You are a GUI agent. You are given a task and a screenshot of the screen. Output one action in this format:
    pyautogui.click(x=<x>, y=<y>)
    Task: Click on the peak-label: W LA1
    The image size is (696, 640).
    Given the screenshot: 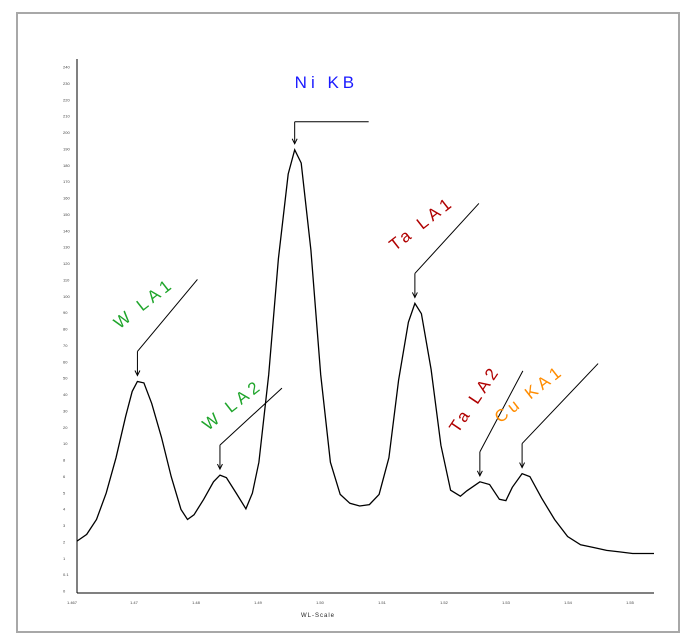 What is the action you would take?
    pyautogui.click(x=144, y=303)
    